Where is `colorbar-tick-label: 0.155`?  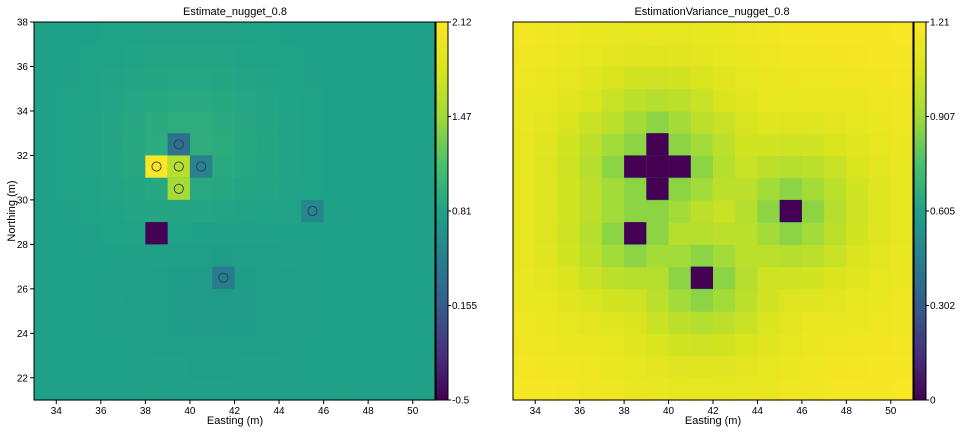
colorbar-tick-label: 0.155 is located at coordinates (464, 306).